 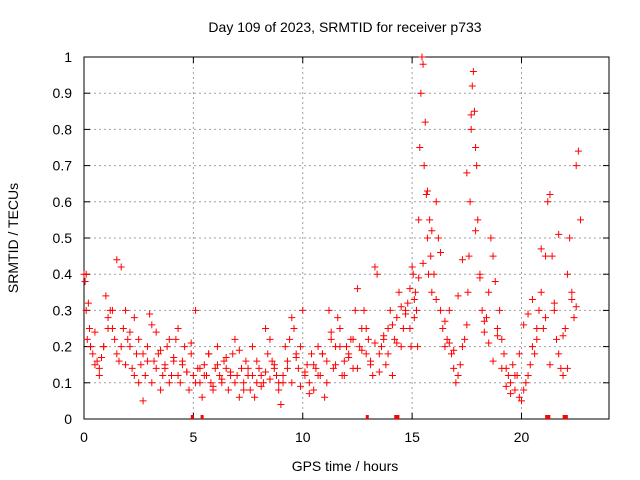 I want to click on y-axis-label: SRMTID / TECUs, so click(x=13, y=238).